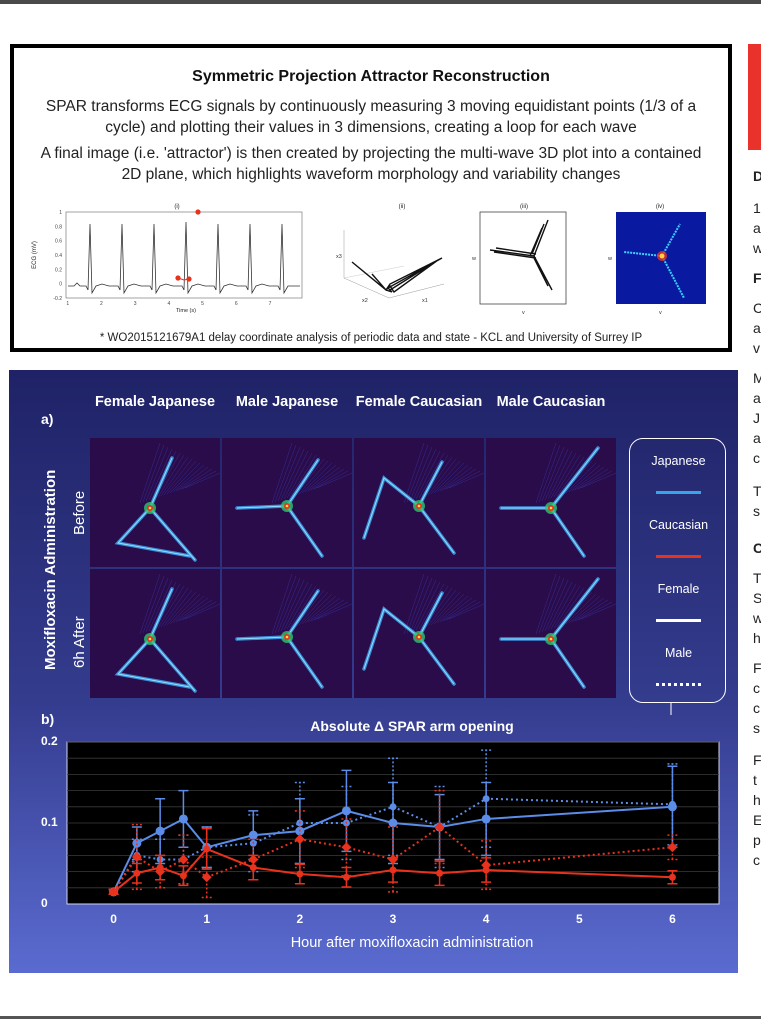  I want to click on axis-w-iii: w, so click(473, 259).